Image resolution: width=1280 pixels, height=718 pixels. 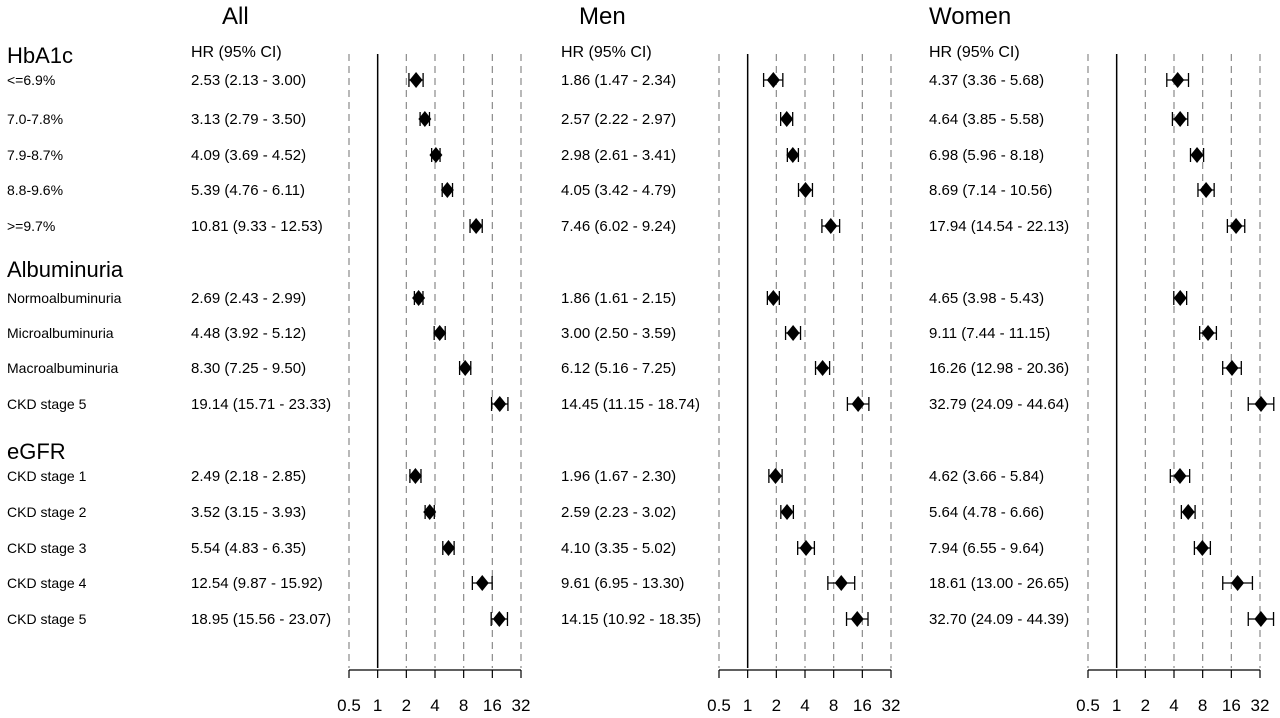 What do you see at coordinates (986, 80) in the screenshot?
I see `hr-ci-text: 4.37 (3.36 - 5.68)` at bounding box center [986, 80].